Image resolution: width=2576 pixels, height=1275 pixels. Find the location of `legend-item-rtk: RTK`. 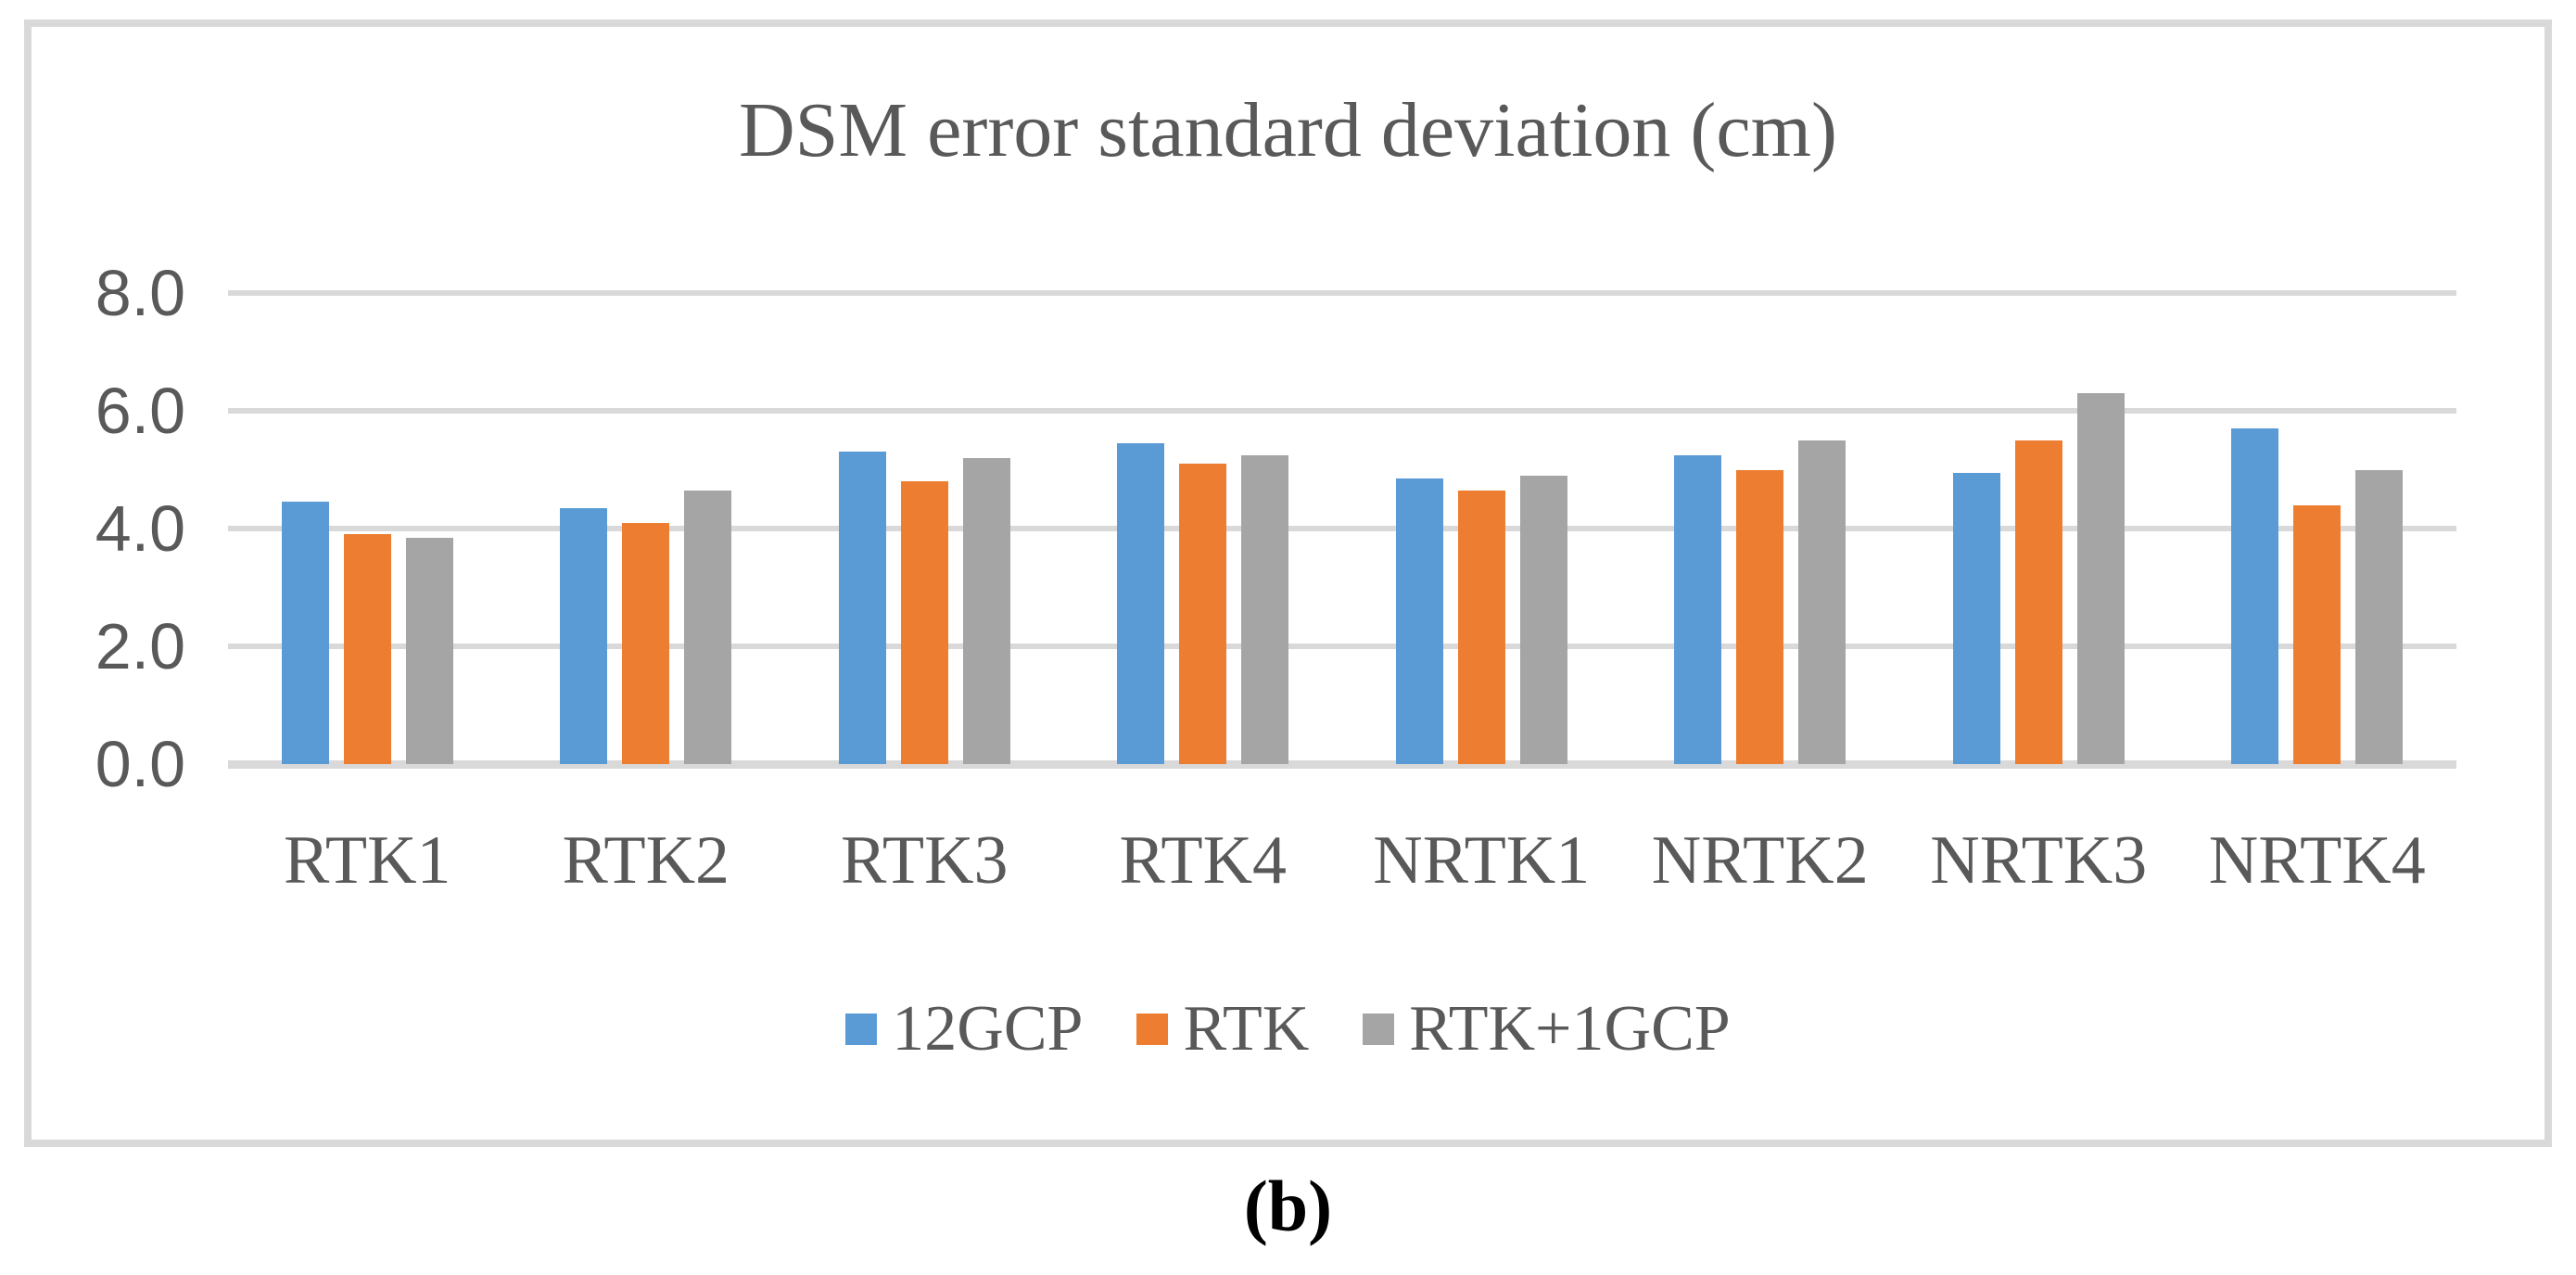

legend-item-rtk: RTK is located at coordinates (1222, 1029).